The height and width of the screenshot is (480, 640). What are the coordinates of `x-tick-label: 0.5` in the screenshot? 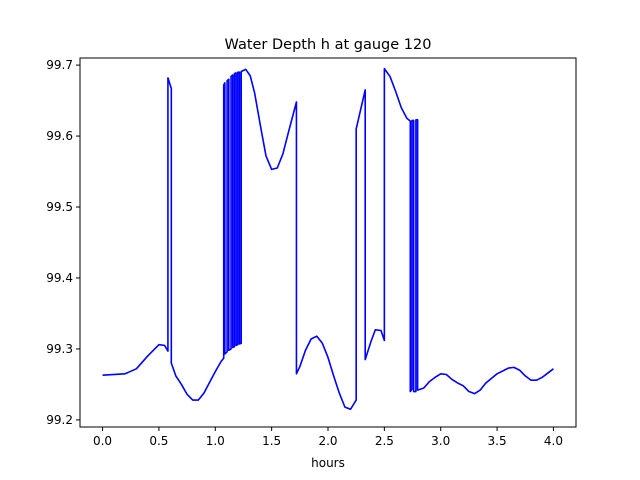 It's located at (158, 441).